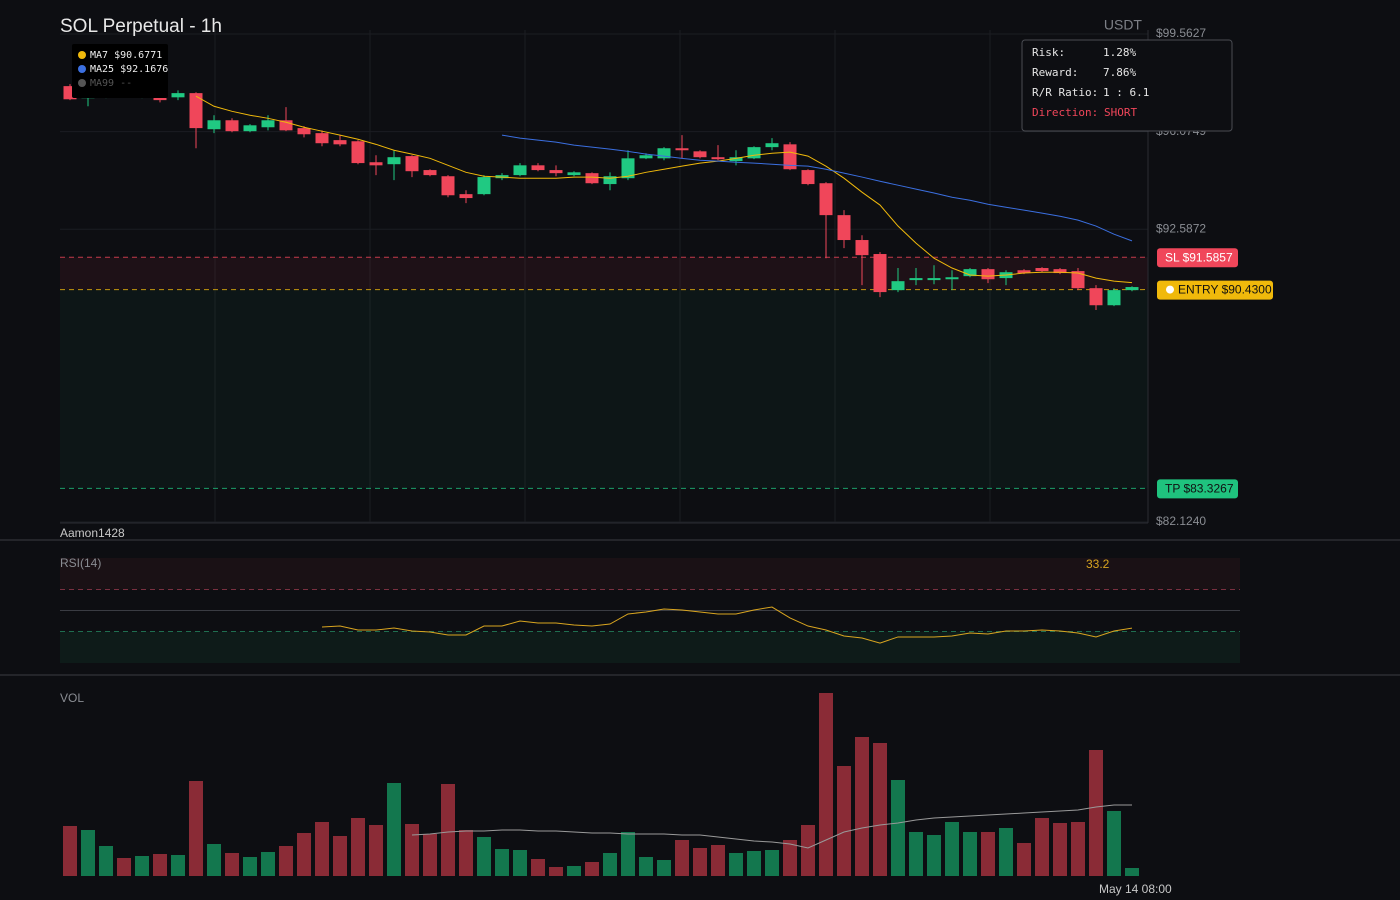 The width and height of the screenshot is (1400, 900). What do you see at coordinates (1120, 112) in the screenshot?
I see `info-value: SHORT` at bounding box center [1120, 112].